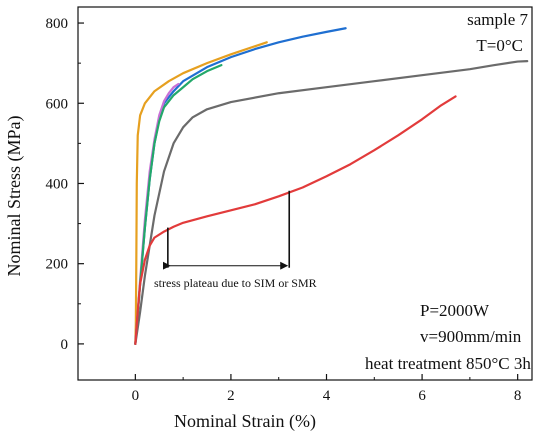  What do you see at coordinates (245, 421) in the screenshot?
I see `x-axis-label: Nominal Strain (%)` at bounding box center [245, 421].